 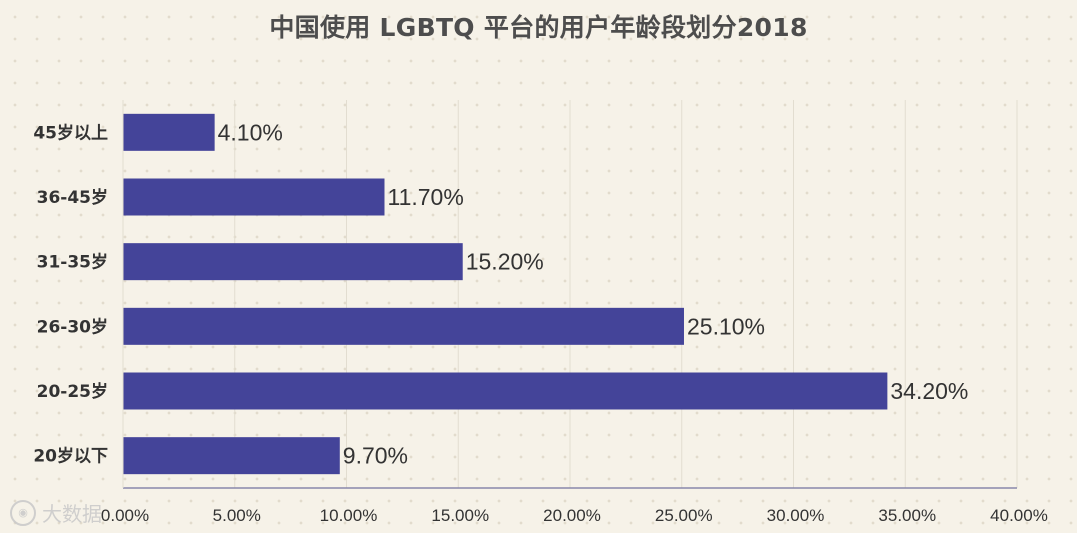 What do you see at coordinates (460, 515) in the screenshot?
I see `x-tick-label: 15.00%` at bounding box center [460, 515].